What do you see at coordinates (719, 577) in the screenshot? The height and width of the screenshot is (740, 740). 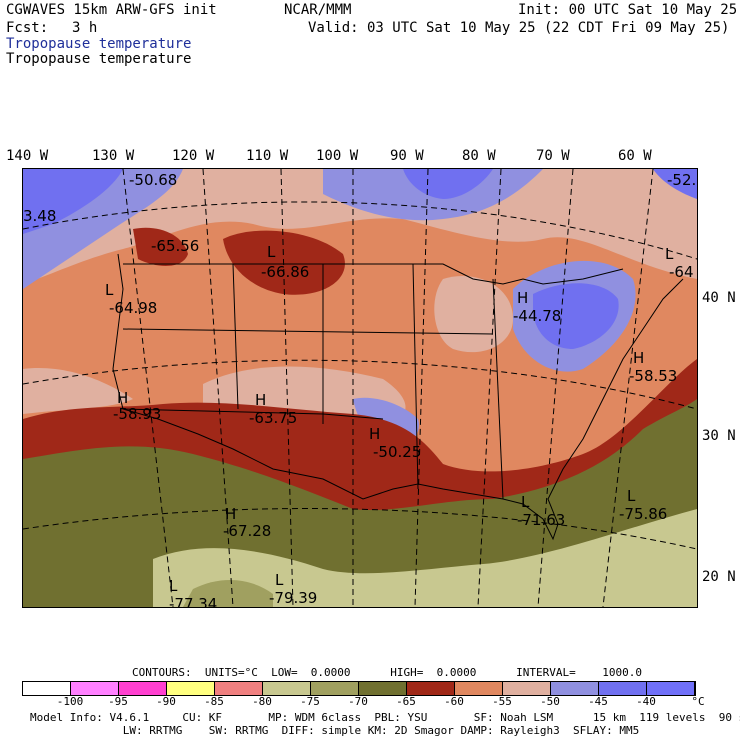 I see `lat-label-20n: 20 N` at bounding box center [719, 577].